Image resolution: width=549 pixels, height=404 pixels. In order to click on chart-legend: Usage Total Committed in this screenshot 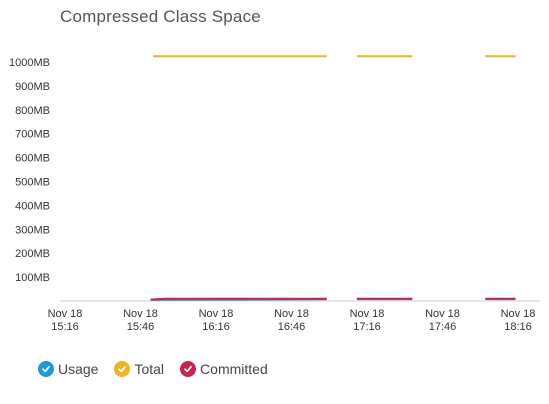, I will do `click(161, 369)`.